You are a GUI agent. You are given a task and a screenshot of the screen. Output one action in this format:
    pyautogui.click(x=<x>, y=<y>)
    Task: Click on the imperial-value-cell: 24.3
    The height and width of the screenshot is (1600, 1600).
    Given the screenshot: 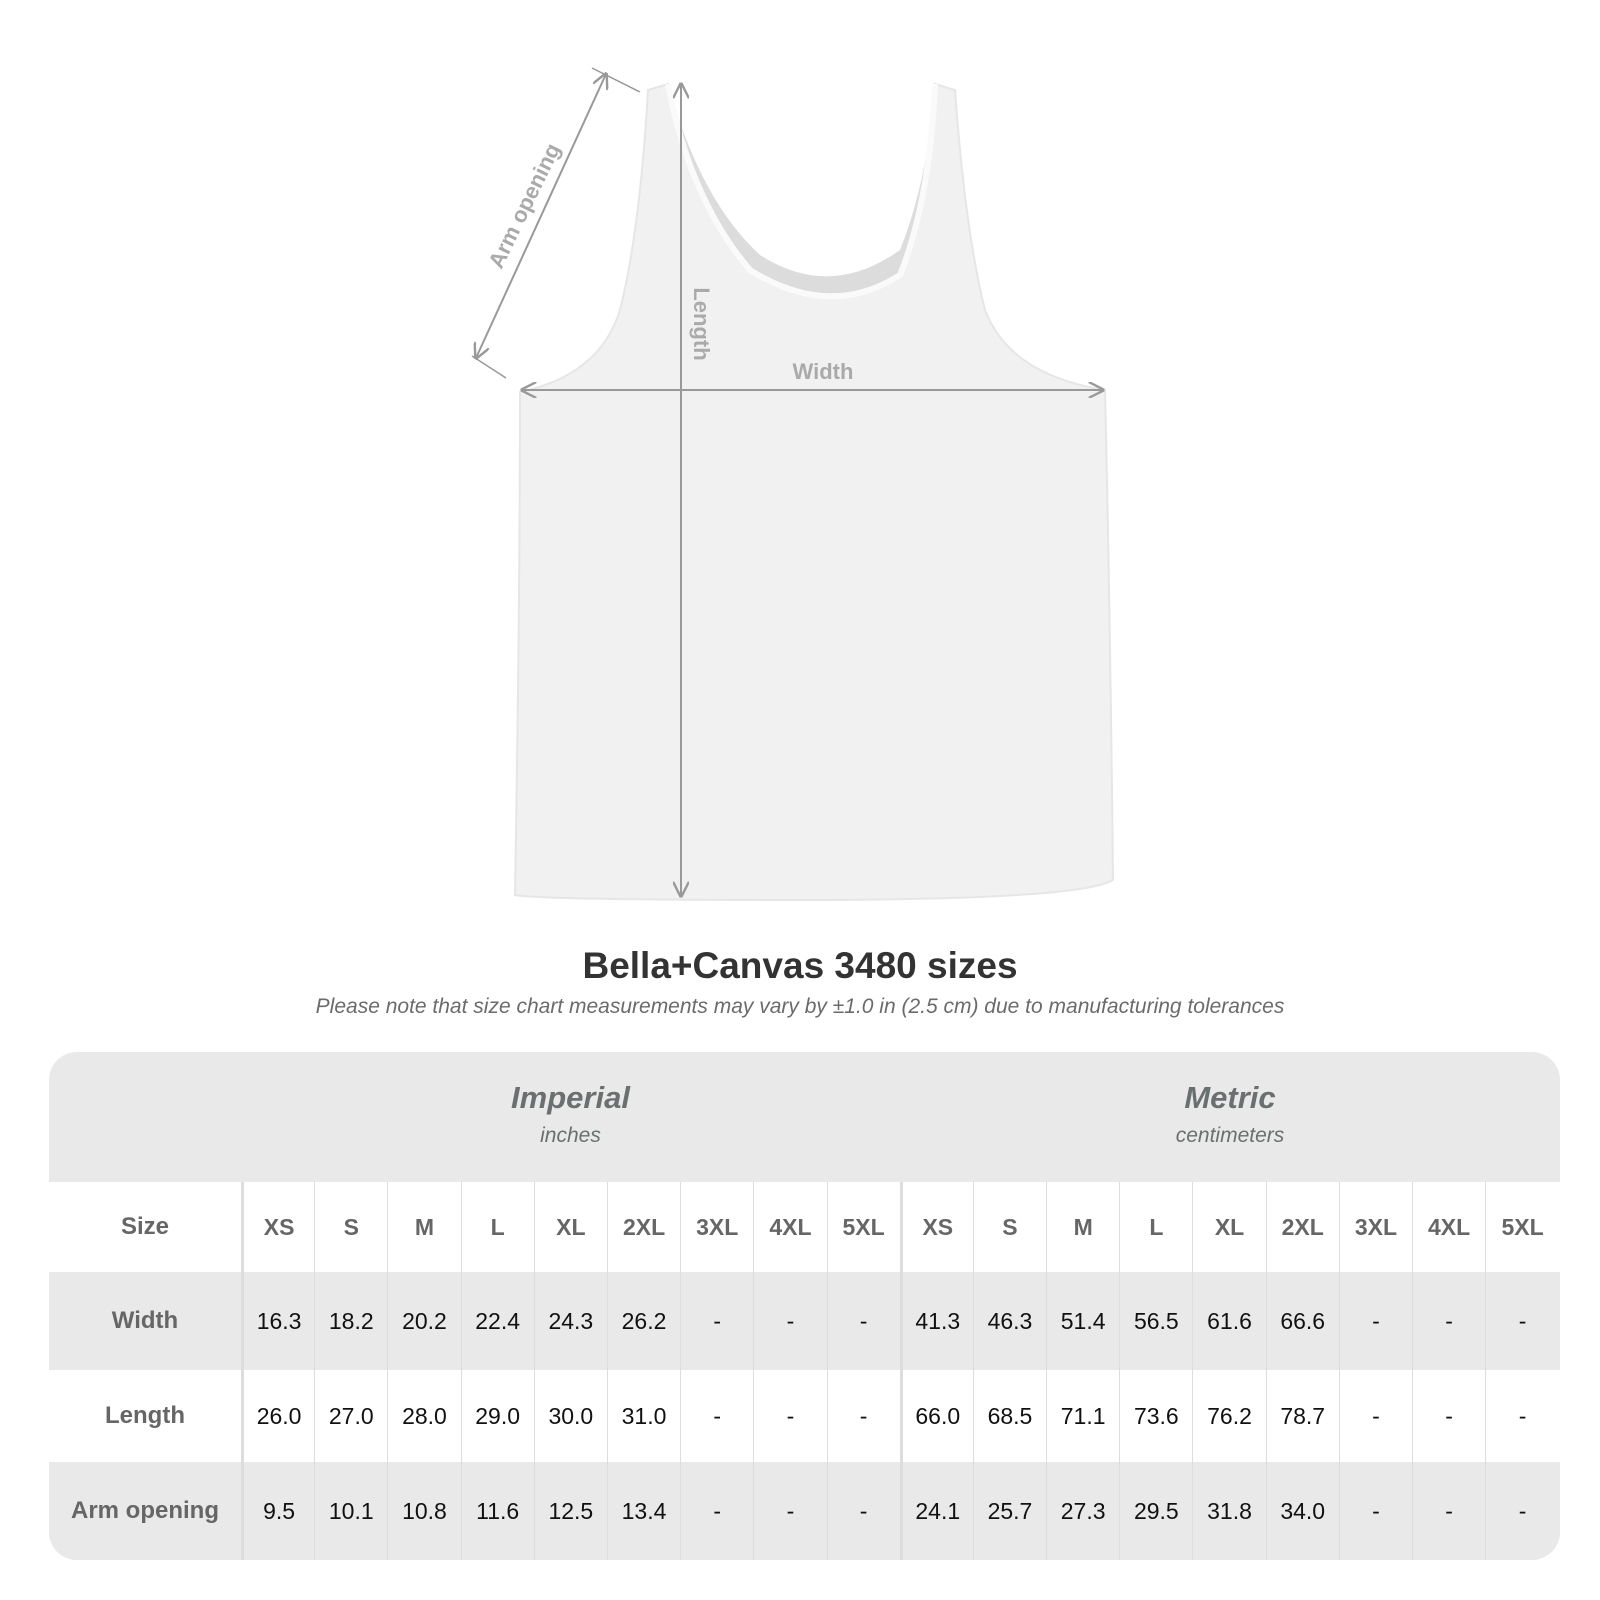 What is the action you would take?
    pyautogui.click(x=570, y=1321)
    